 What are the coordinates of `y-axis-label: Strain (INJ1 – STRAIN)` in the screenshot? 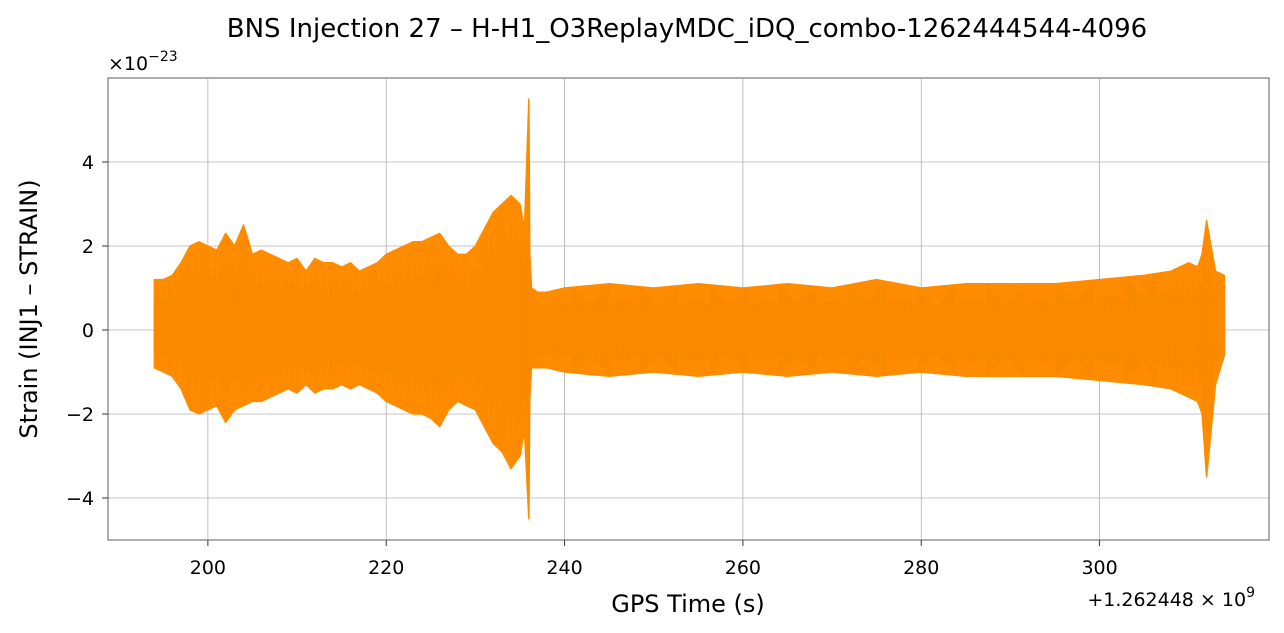 It's located at (29, 308).